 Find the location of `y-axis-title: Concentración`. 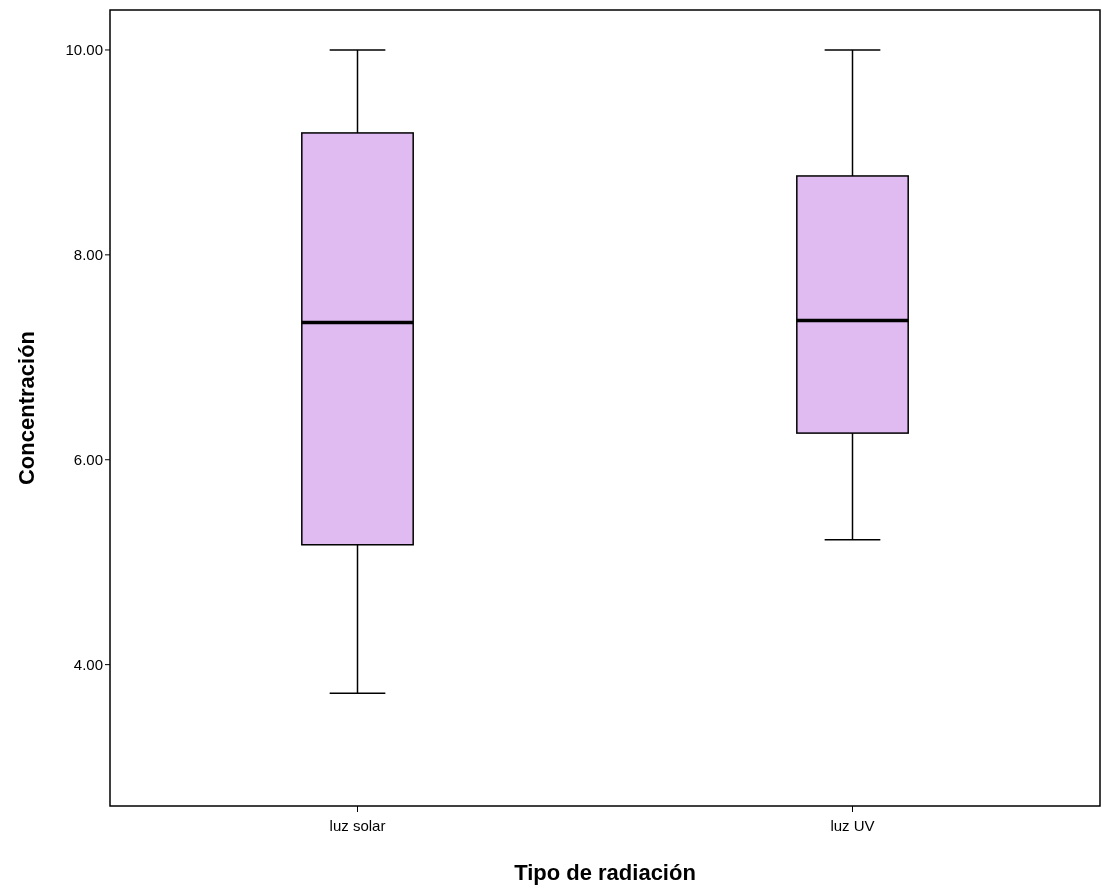

y-axis-title: Concentración is located at coordinates (26, 408).